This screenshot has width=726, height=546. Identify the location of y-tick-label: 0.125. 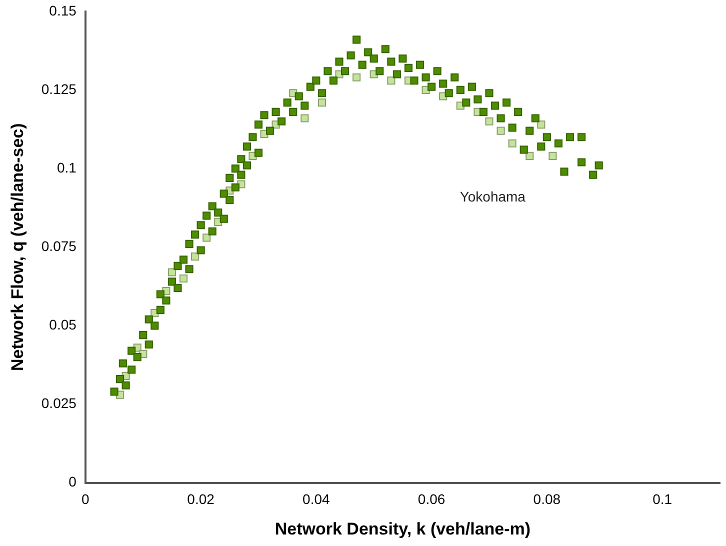
(59, 88).